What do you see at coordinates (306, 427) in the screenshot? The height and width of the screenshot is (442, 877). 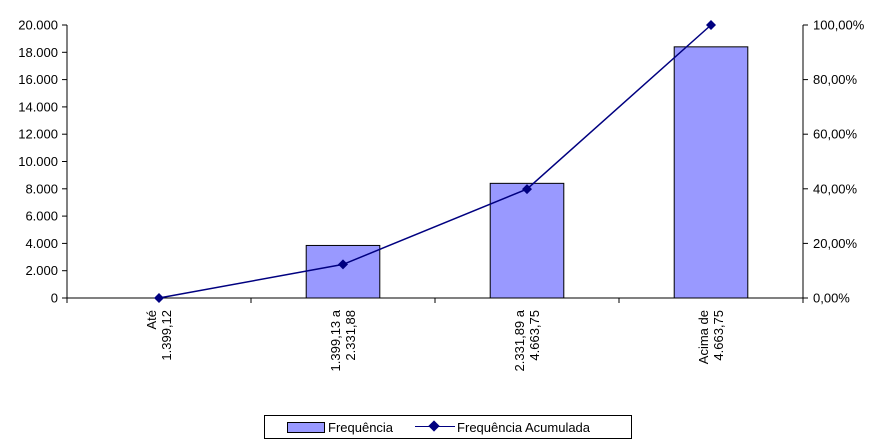 I see `legend-bar-swatch` at bounding box center [306, 427].